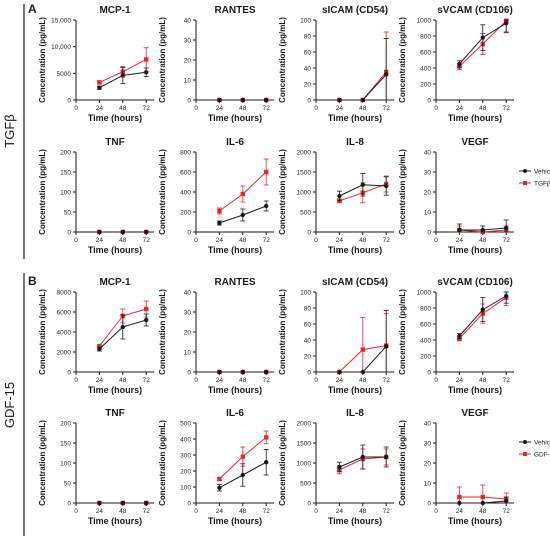  Describe the element at coordinates (115, 282) in the screenshot. I see `chart-title: MCP-1` at that location.